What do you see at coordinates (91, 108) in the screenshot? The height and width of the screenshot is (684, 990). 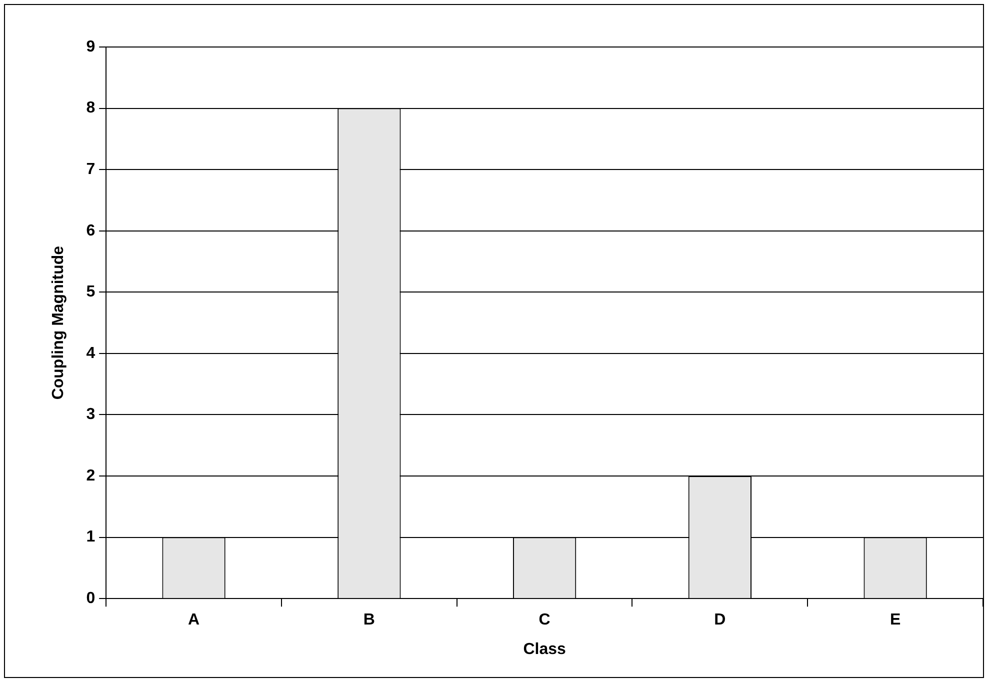 I see `y-tick-label: 8` at bounding box center [91, 108].